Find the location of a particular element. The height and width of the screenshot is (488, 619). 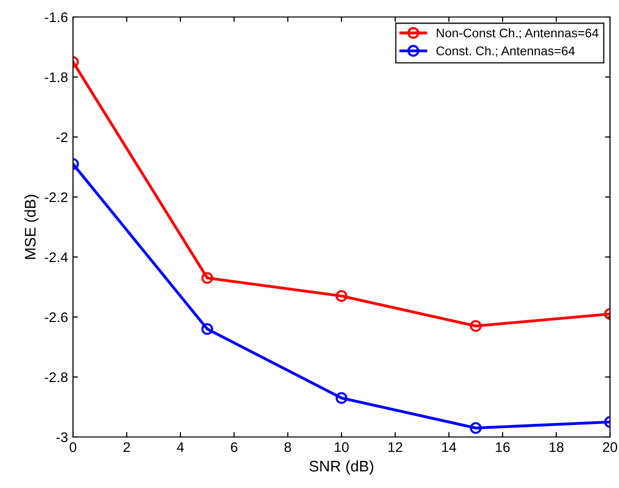

y-tick-label: -2 is located at coordinates (62, 137).